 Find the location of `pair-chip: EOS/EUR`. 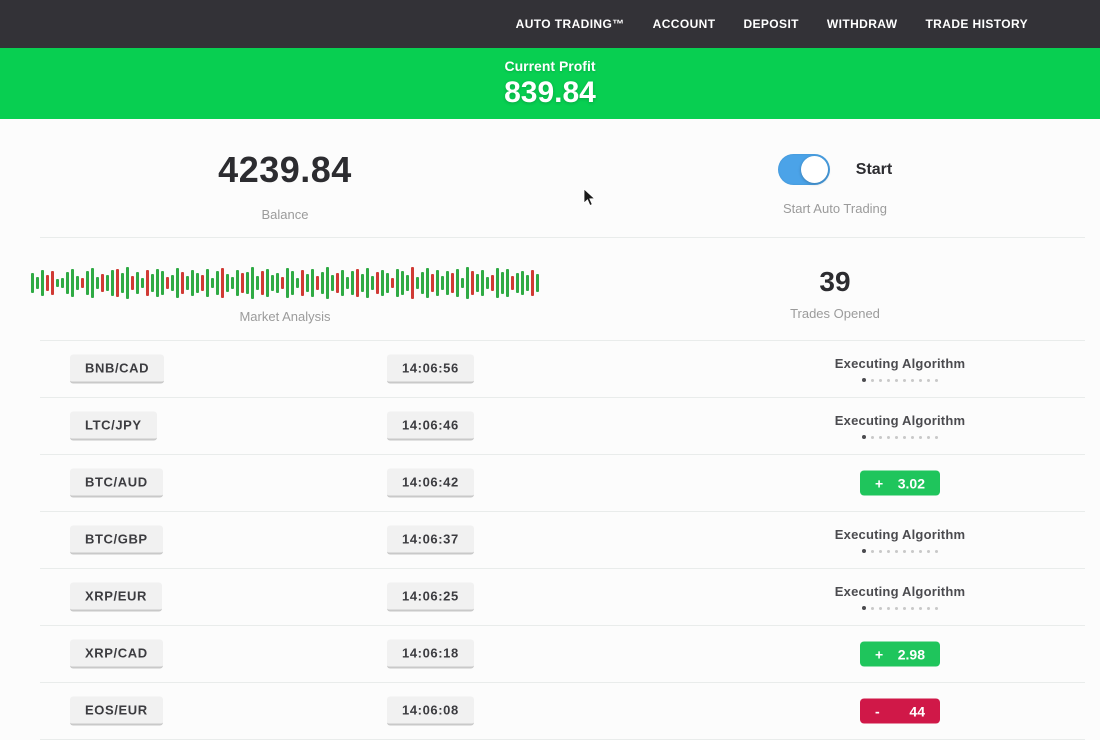

pair-chip: EOS/EUR is located at coordinates (116, 711).